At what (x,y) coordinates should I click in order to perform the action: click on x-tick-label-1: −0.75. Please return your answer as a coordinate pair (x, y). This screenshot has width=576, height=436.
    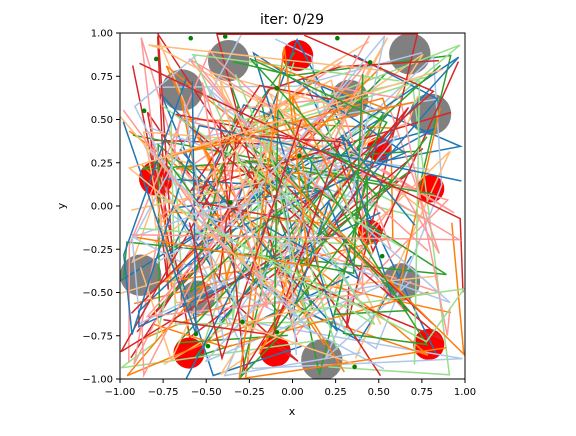
    Looking at the image, I should click on (163, 392).